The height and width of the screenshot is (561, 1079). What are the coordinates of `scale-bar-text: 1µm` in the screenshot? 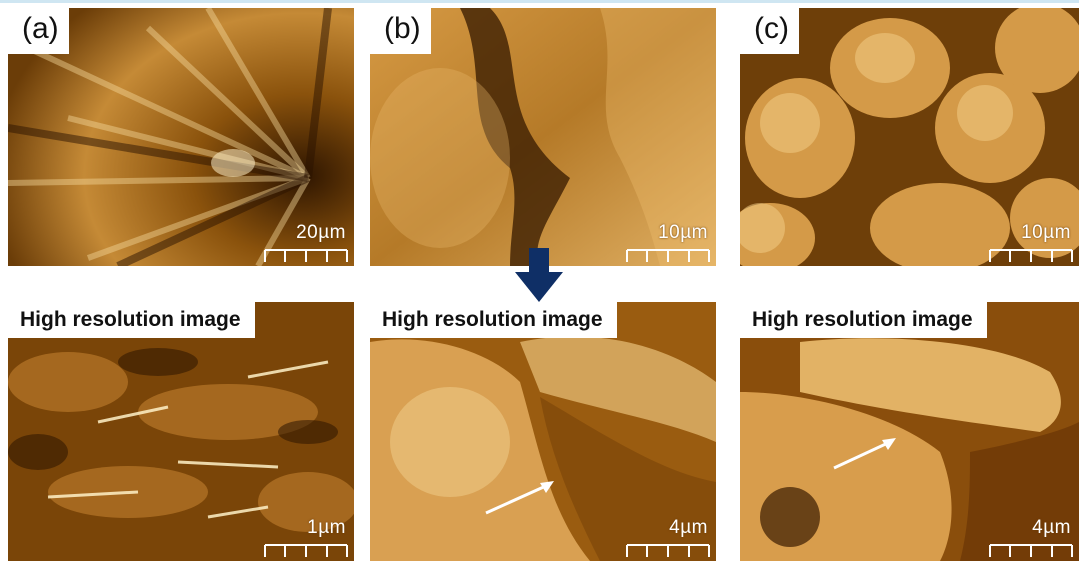 It's located at (326, 527).